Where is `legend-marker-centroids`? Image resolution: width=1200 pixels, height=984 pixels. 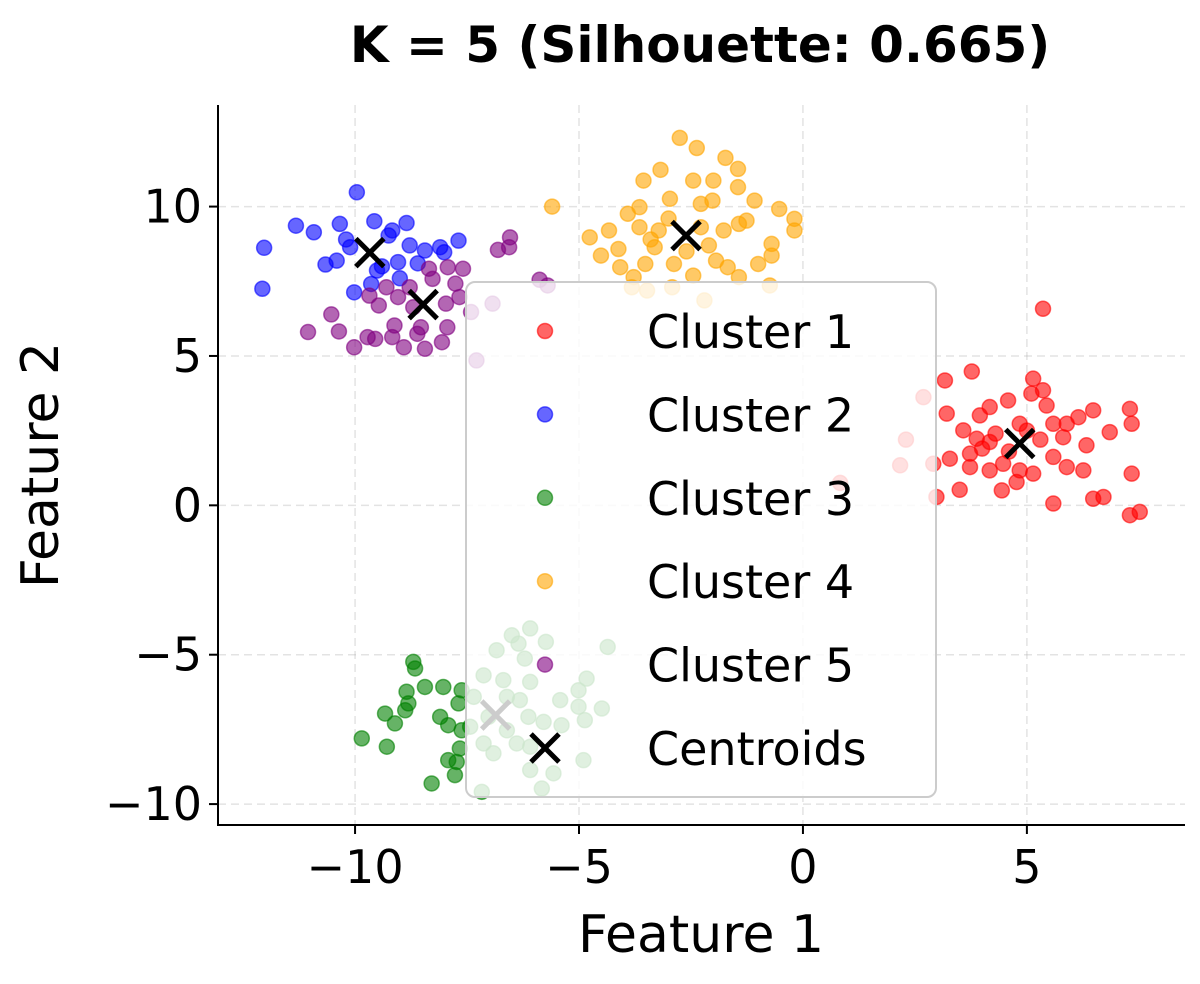 legend-marker-centroids is located at coordinates (545, 748).